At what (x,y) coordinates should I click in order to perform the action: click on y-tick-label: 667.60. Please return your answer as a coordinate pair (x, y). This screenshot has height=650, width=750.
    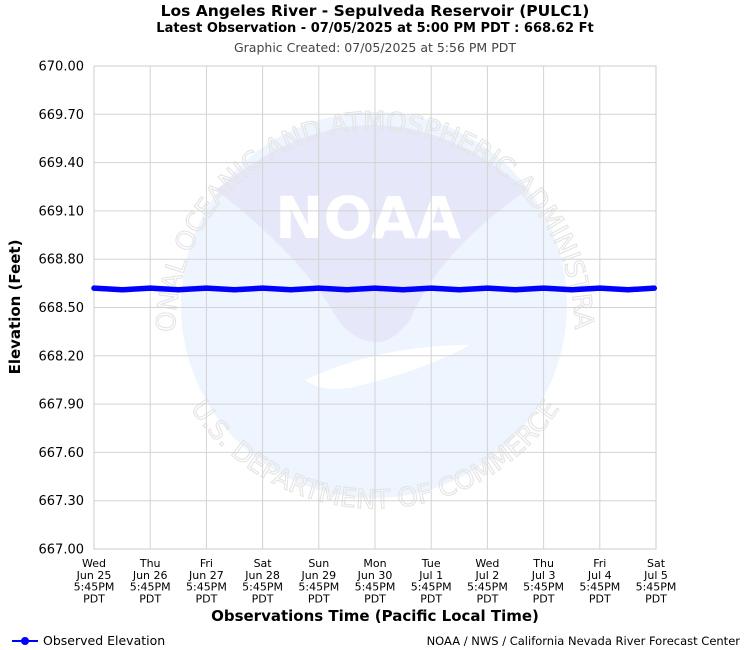
    Looking at the image, I should click on (62, 453).